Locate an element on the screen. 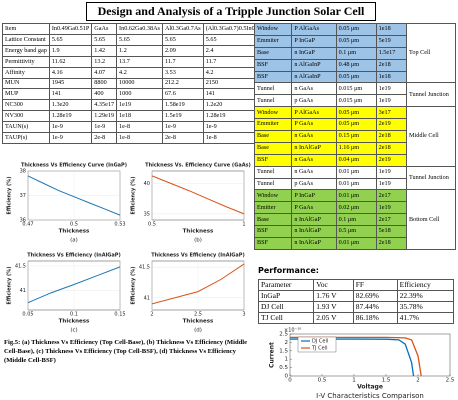 This screenshot has height=400, width=458. layer-row: BSF n GaAs 0.04 μm 2e19 is located at coordinates (354, 160).